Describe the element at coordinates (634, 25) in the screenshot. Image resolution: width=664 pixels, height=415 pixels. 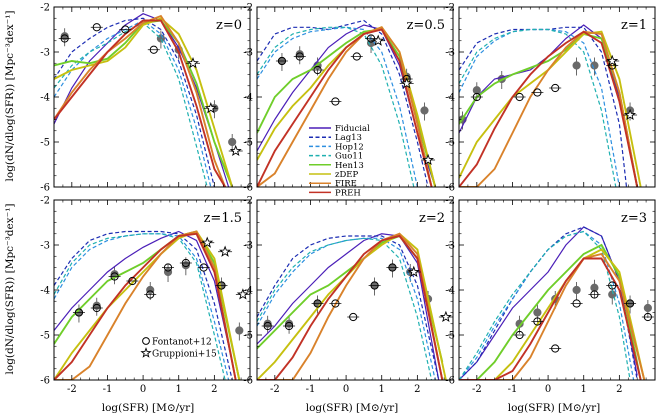
I see `panel-redshift-label: z=1` at that location.